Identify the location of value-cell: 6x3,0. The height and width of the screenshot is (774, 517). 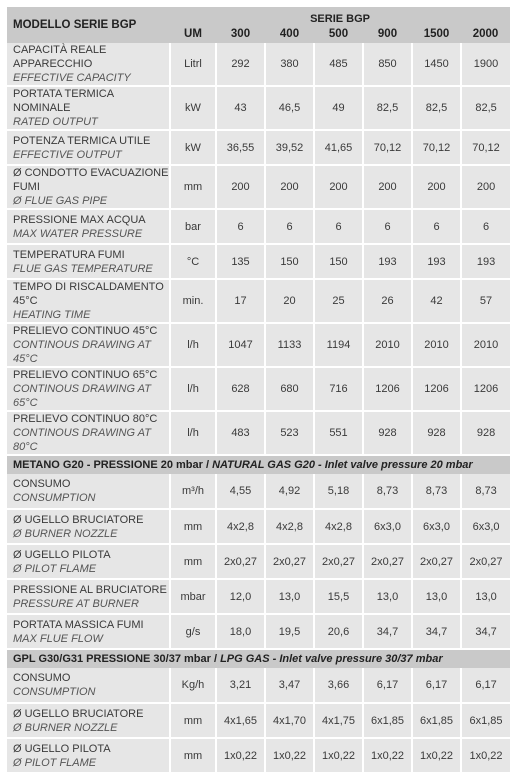
(387, 527).